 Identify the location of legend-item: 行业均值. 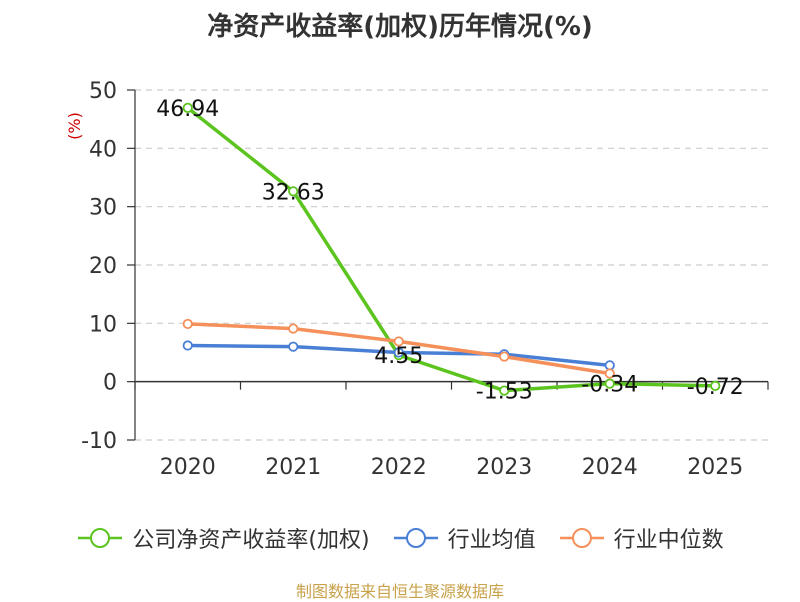
(464, 538).